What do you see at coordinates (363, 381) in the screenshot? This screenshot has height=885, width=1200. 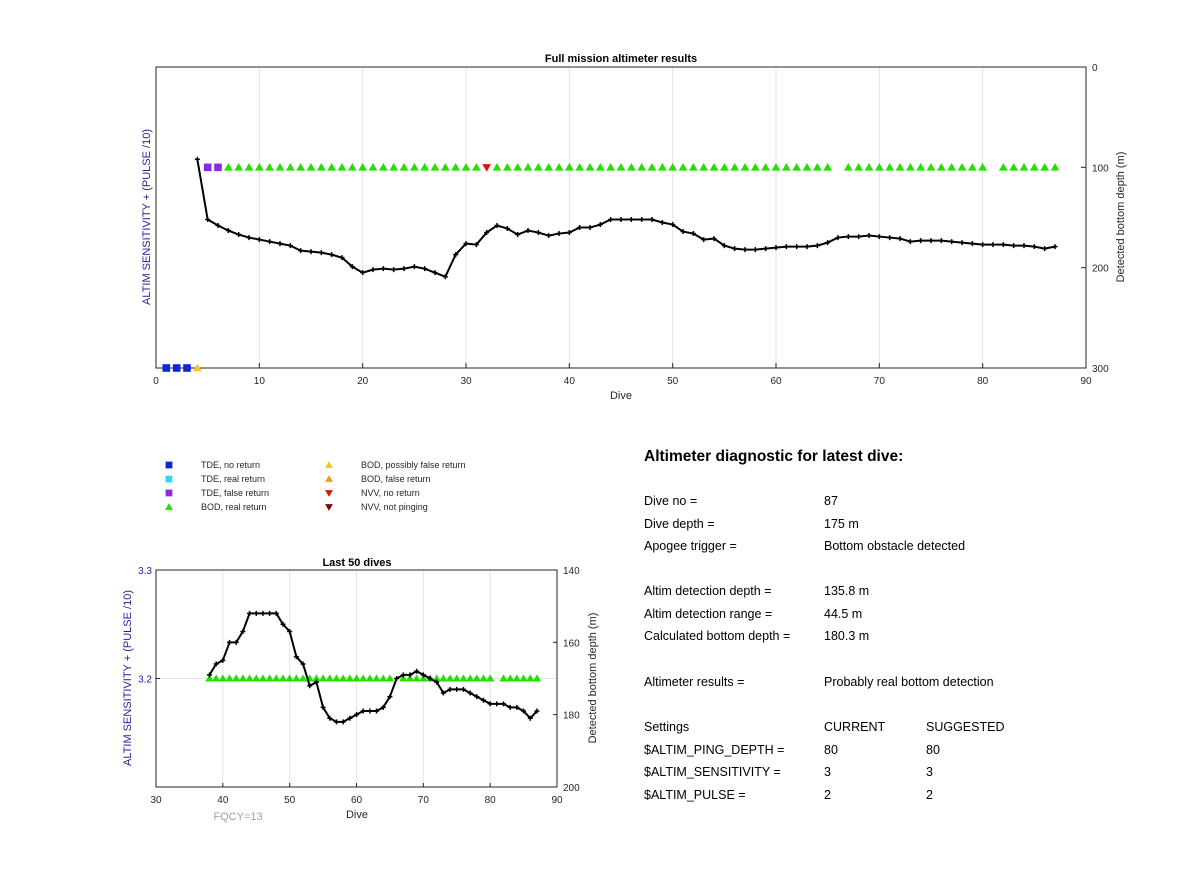 I see `top-x-tick-label: 20` at bounding box center [363, 381].